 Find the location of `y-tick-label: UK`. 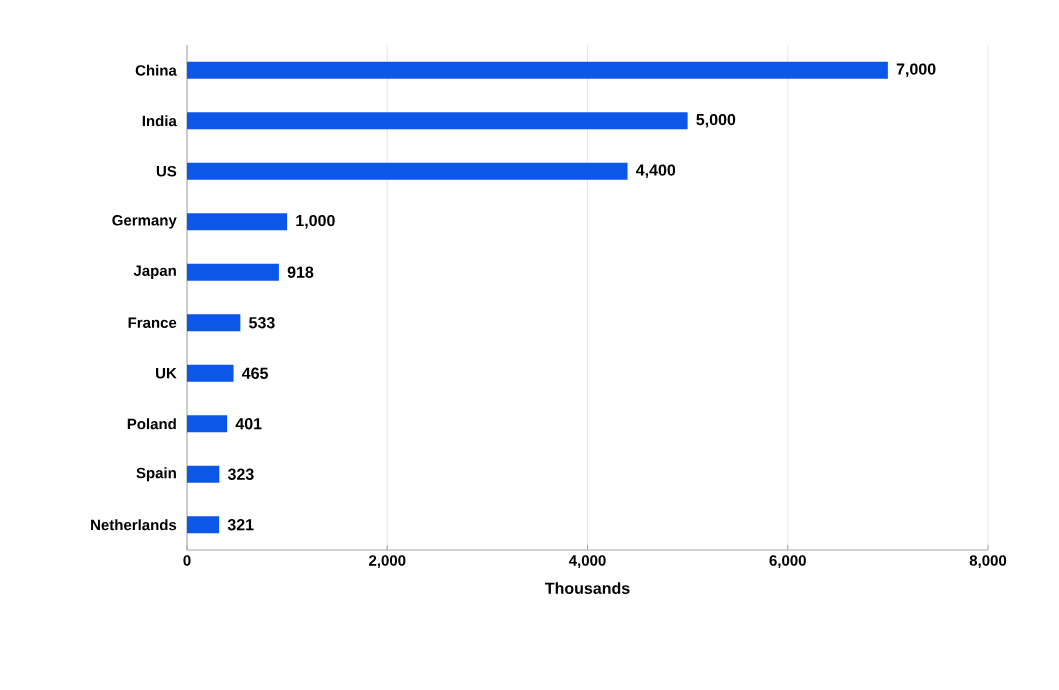

y-tick-label: UK is located at coordinates (166, 373).